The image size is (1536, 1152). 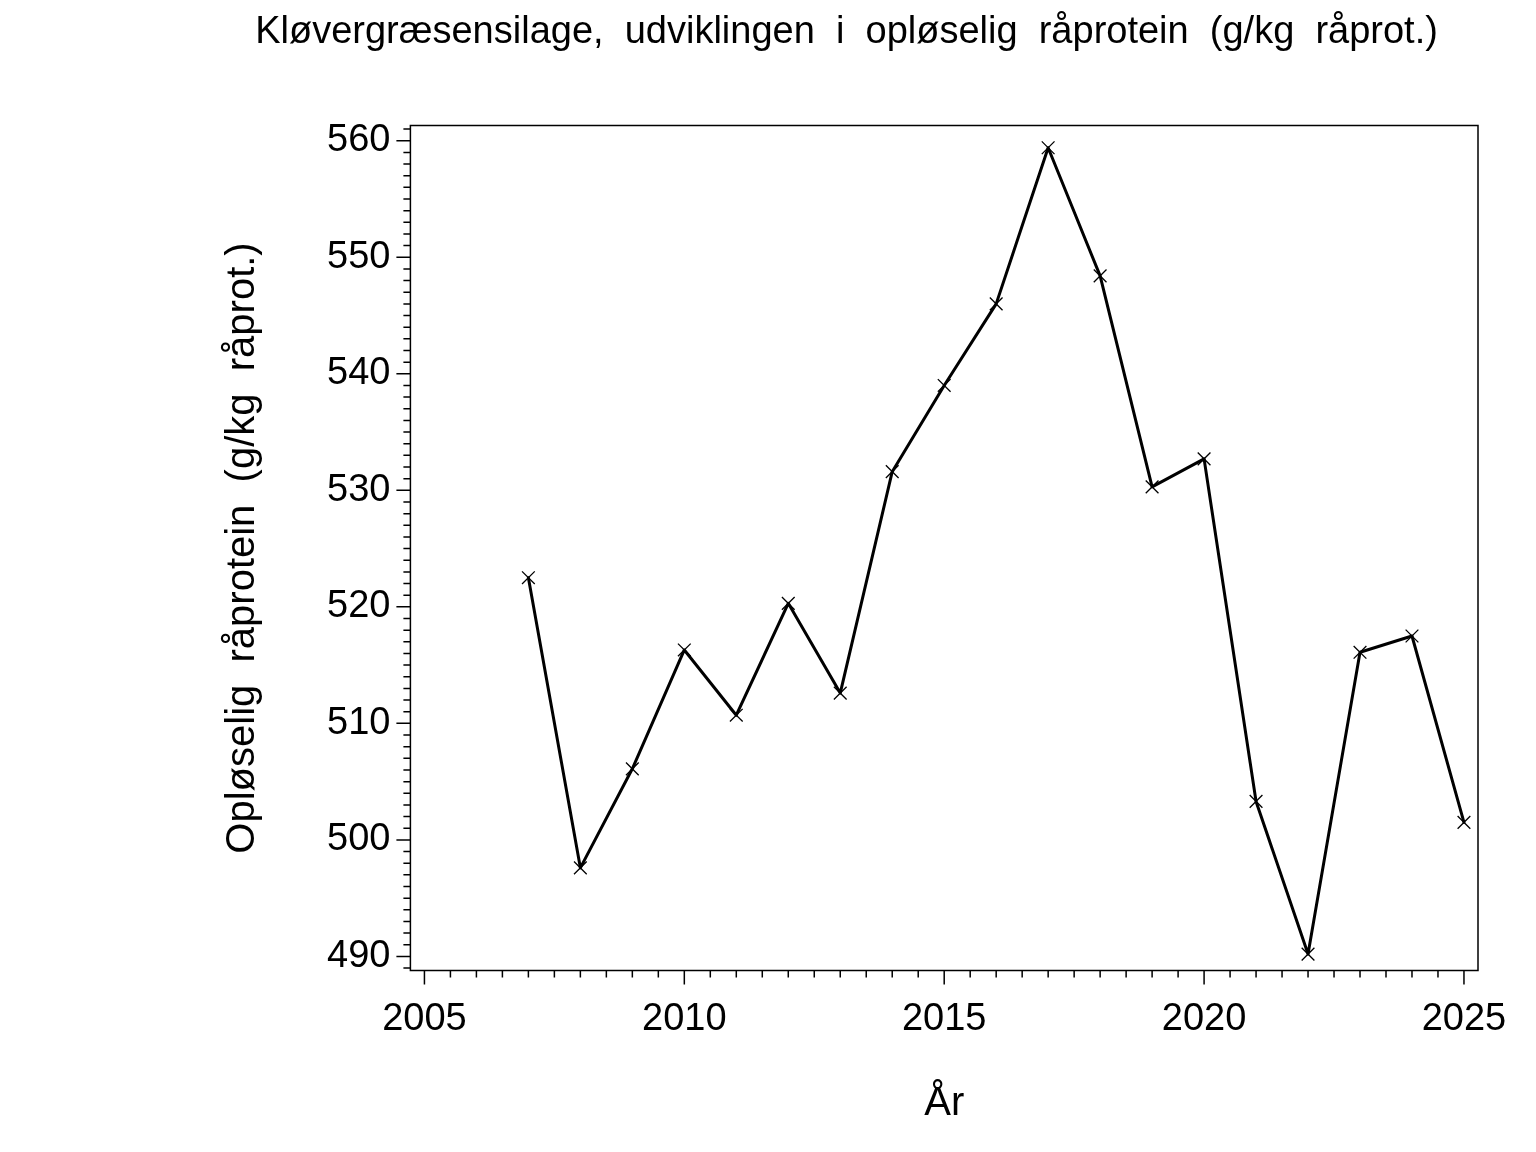 What do you see at coordinates (359, 487) in the screenshot?
I see `y-tick-label: 530` at bounding box center [359, 487].